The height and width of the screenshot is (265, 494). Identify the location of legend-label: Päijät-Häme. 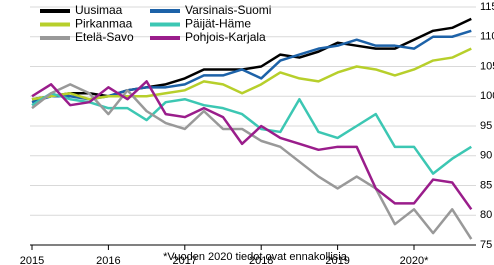
(218, 24).